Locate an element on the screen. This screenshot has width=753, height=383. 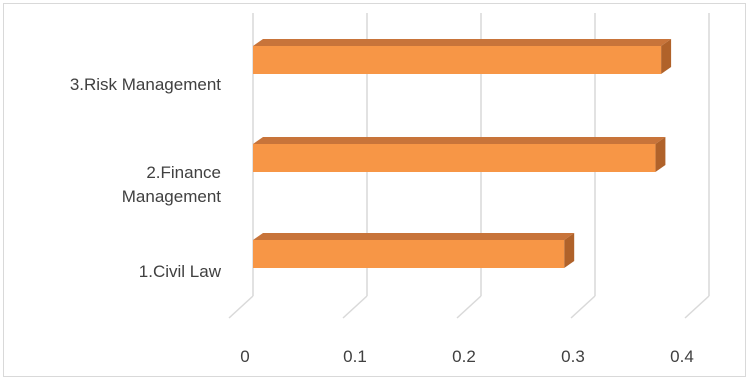
x-tick-label: 0.3 is located at coordinates (573, 356).